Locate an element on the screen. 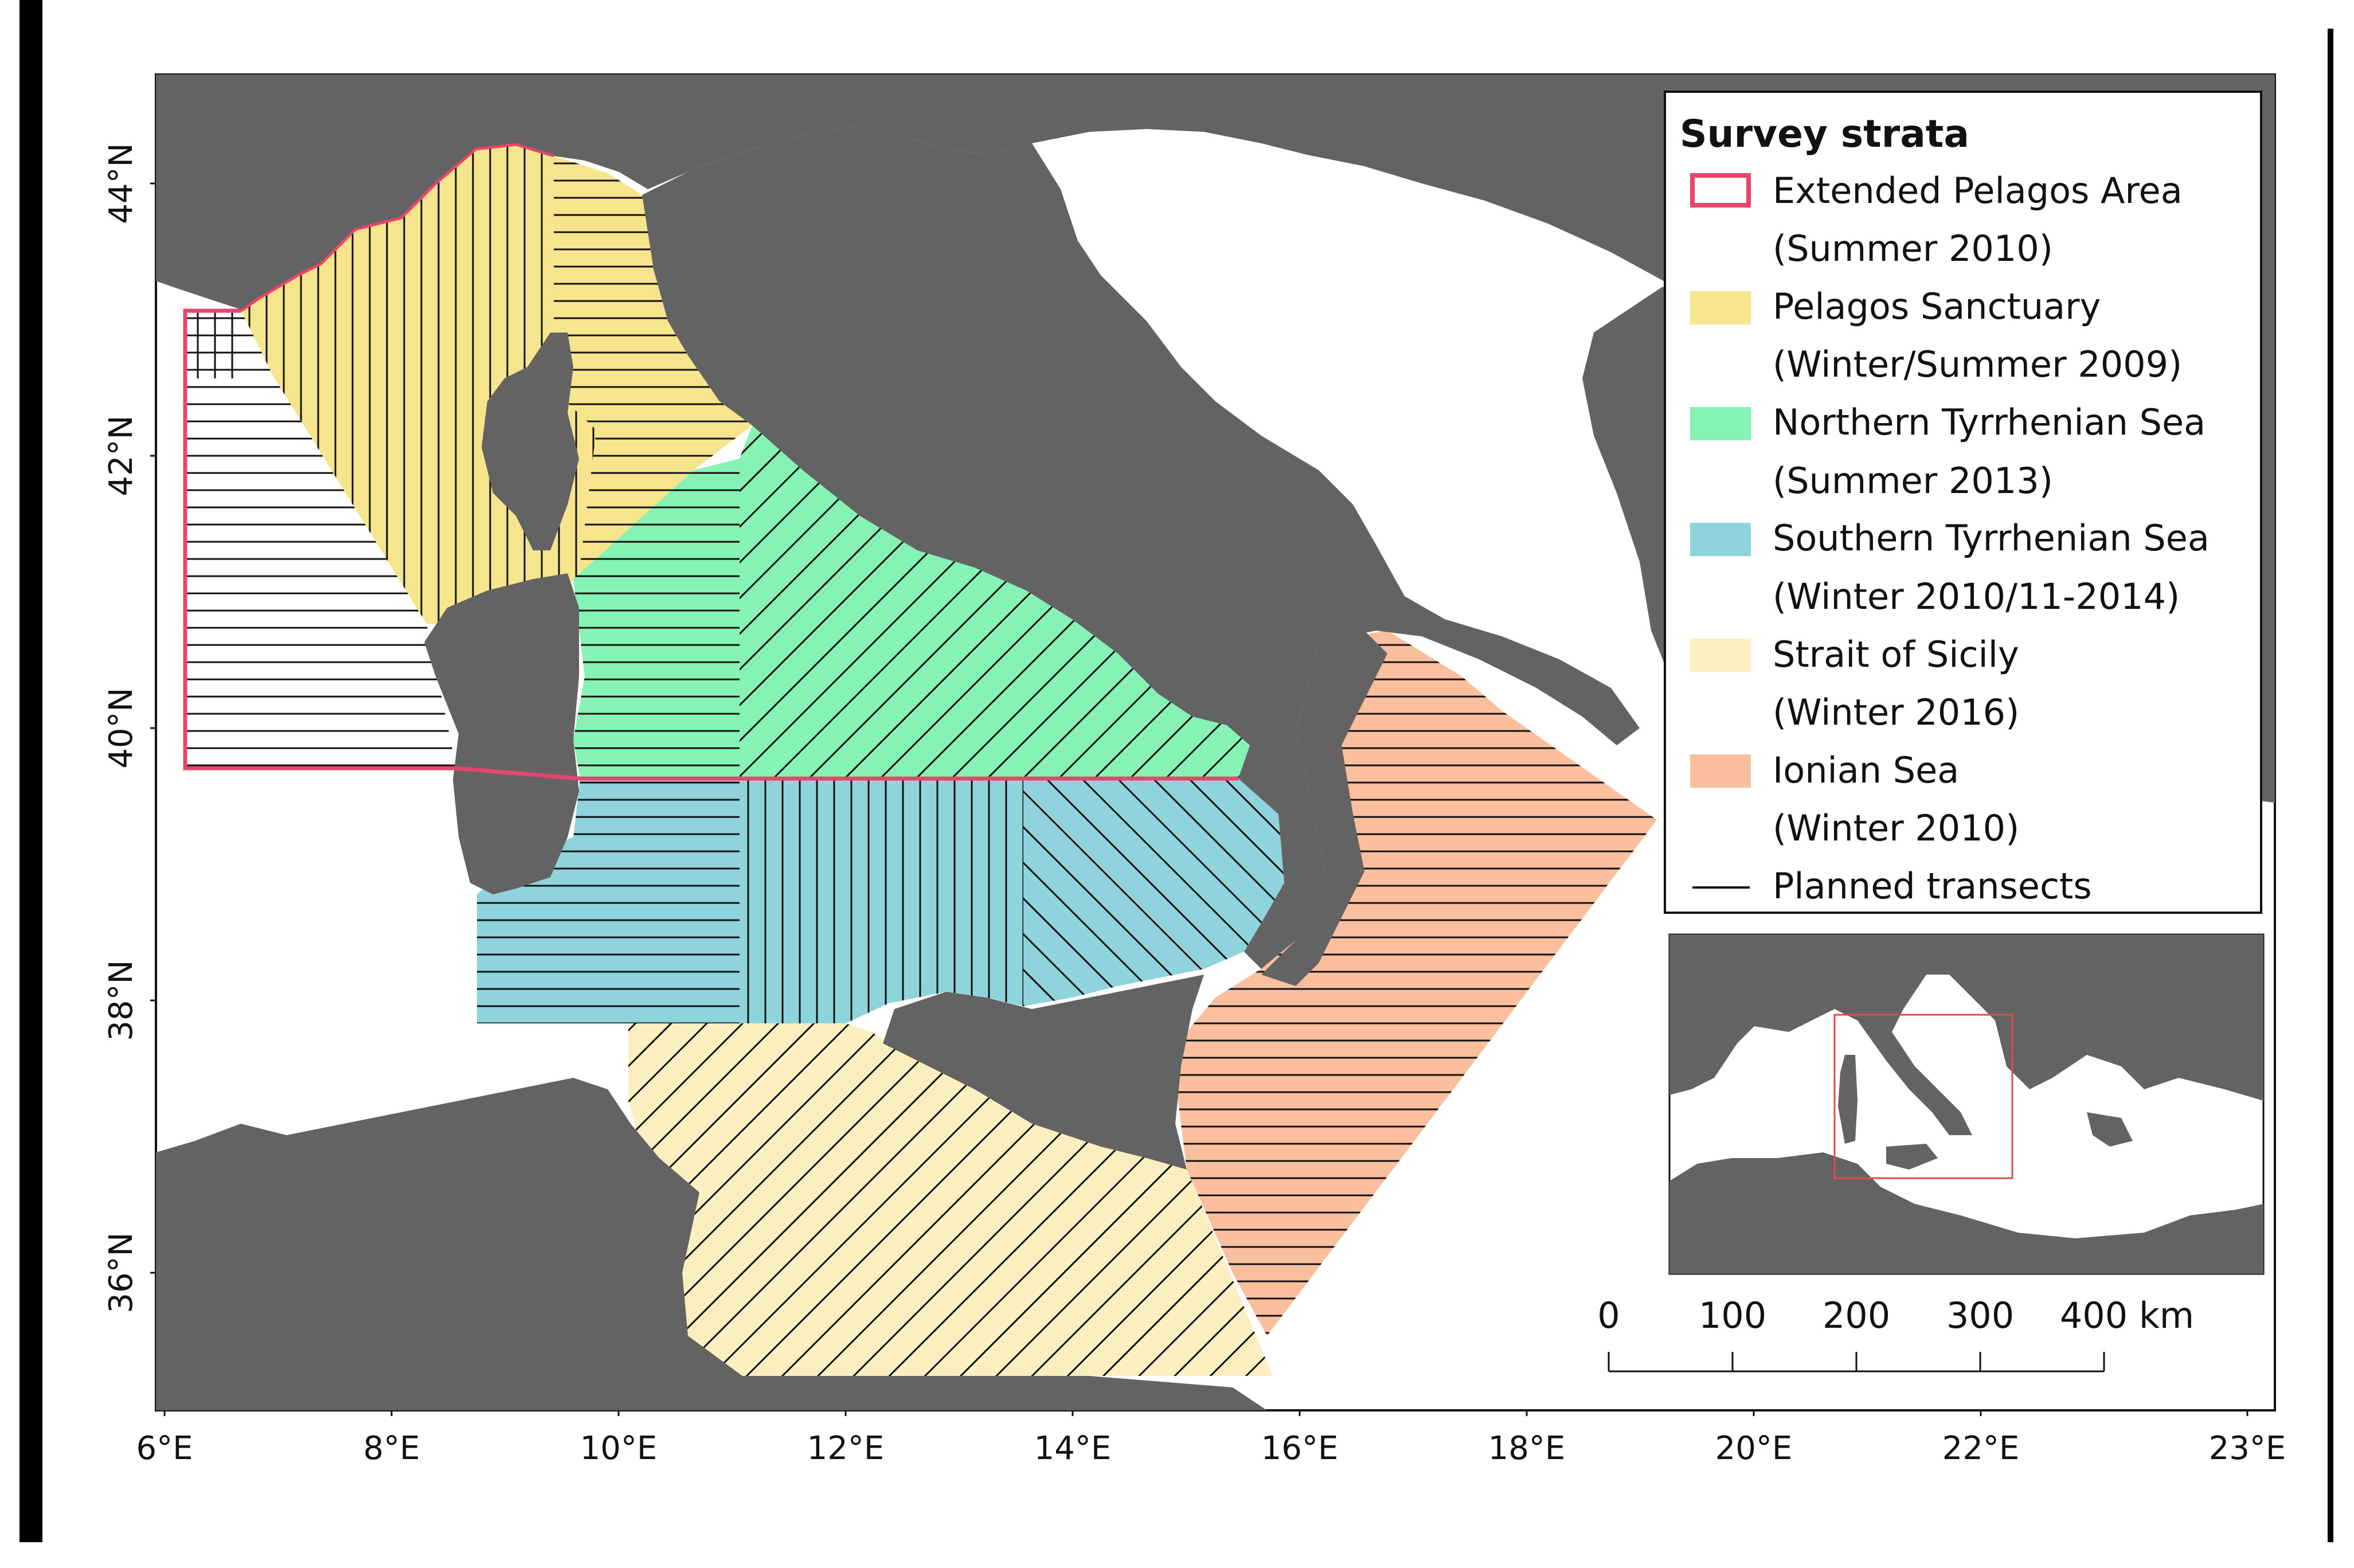 This screenshot has height=1568, width=2354. legend-swatch-extended-pelagos is located at coordinates (1720, 191).